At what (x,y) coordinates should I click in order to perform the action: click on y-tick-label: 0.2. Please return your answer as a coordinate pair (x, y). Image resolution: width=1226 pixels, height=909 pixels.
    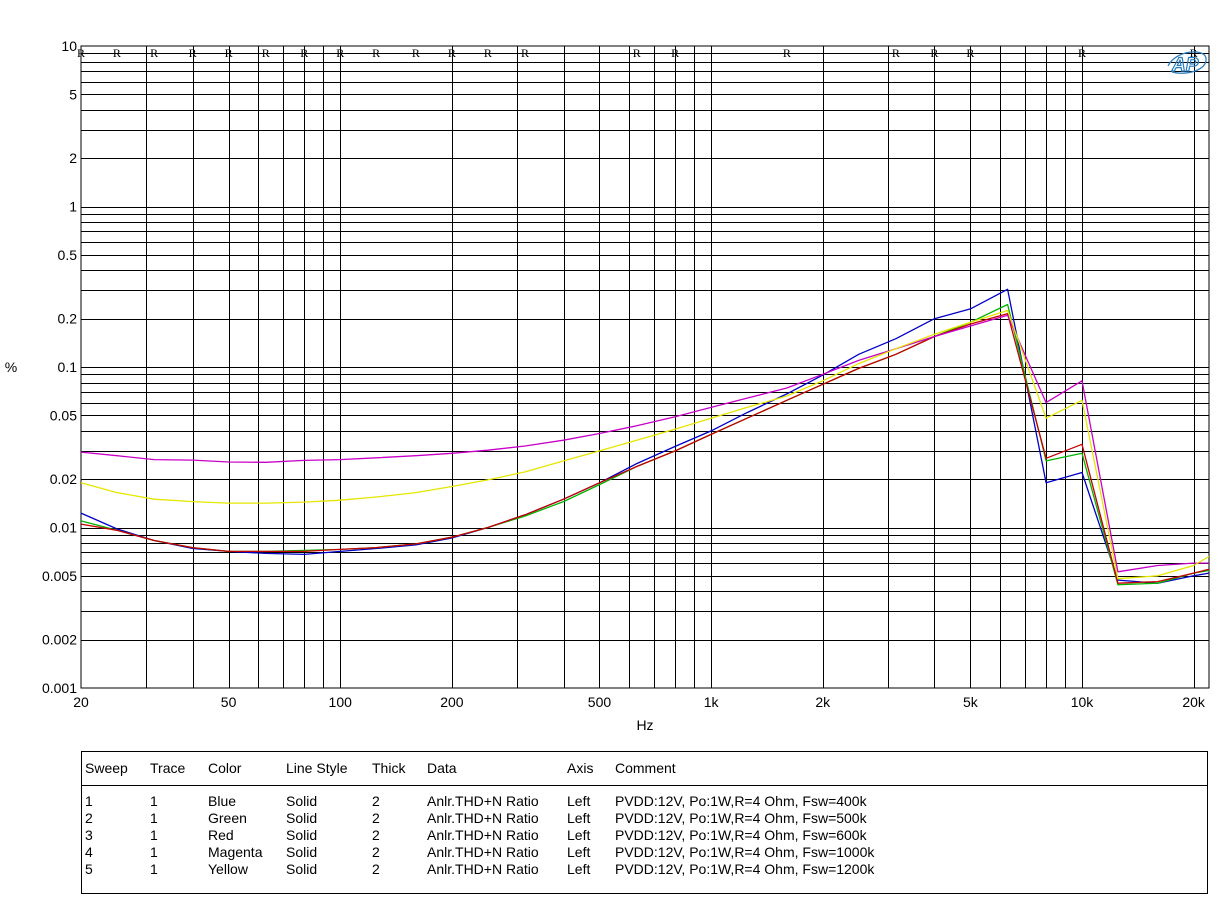
    Looking at the image, I should click on (68, 319).